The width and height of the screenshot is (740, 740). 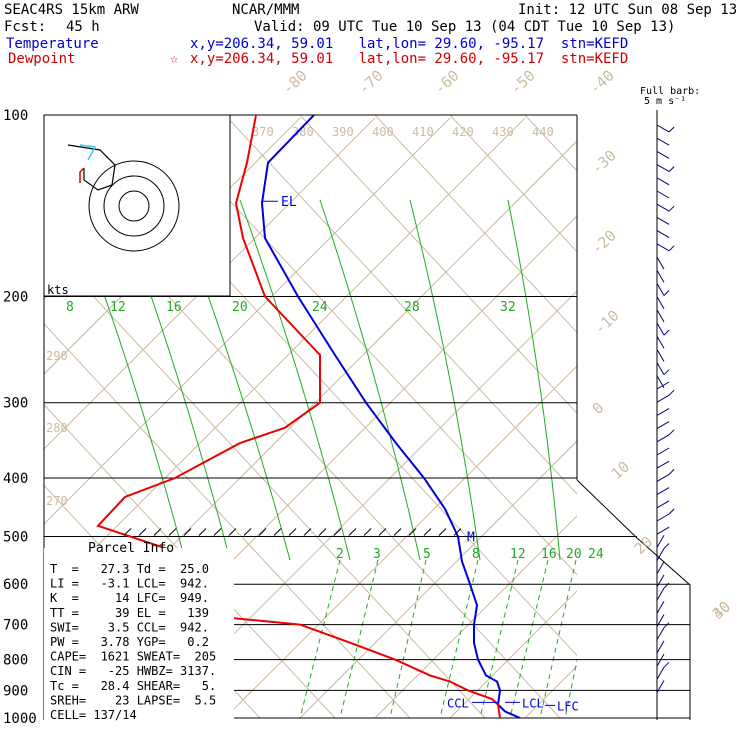 What do you see at coordinates (370, 380) in the screenshot?
I see `mixing-ratio-line` at bounding box center [370, 380].